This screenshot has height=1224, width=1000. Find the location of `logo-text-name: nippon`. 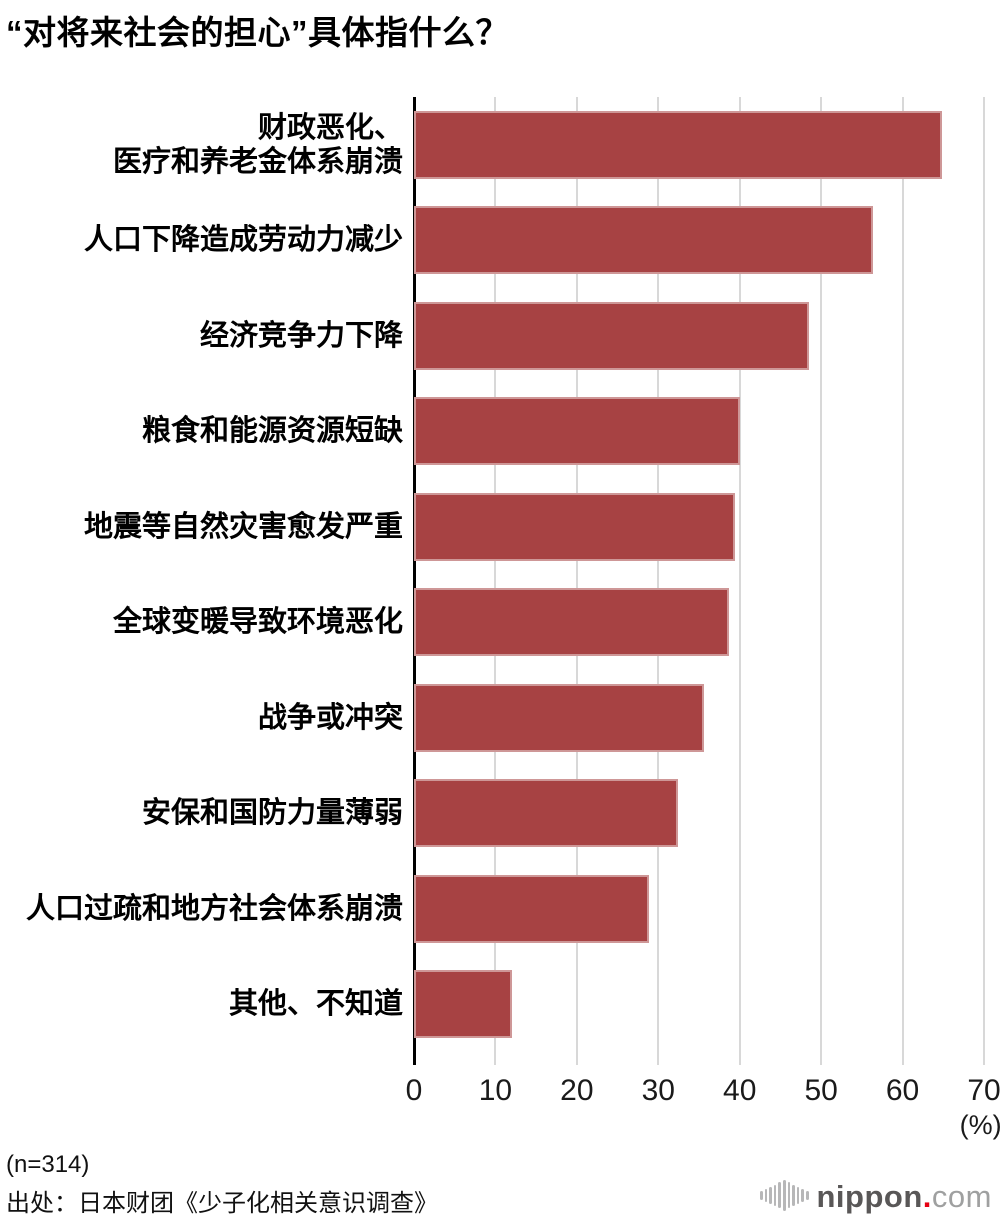

logo-text-name: nippon is located at coordinates (869, 1196).